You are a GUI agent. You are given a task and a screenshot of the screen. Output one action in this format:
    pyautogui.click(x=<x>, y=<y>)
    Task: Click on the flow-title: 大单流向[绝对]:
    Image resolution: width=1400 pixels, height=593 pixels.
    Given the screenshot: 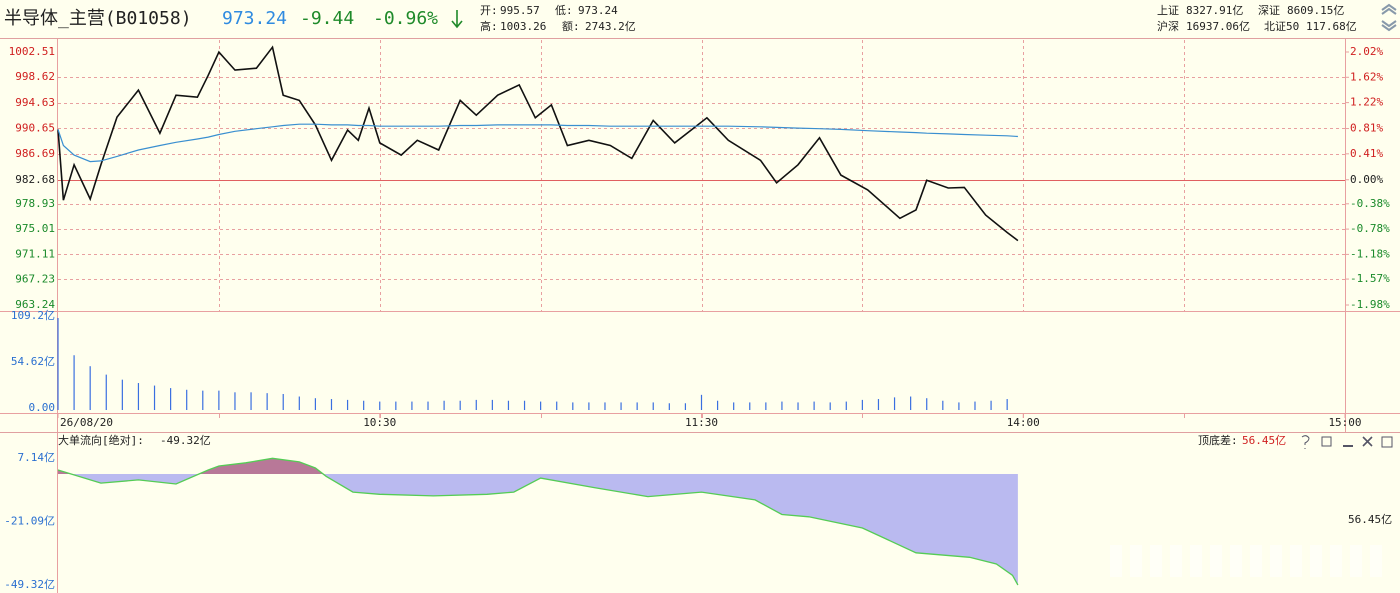 What is the action you would take?
    pyautogui.click(x=101, y=440)
    